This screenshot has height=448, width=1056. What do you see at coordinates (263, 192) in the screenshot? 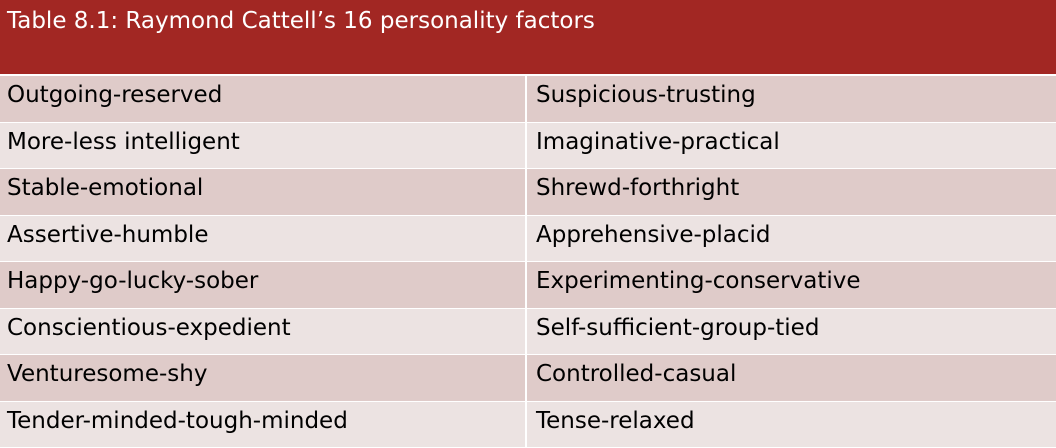
I see `factor-cell-left: Stable-emotional` at bounding box center [263, 192].